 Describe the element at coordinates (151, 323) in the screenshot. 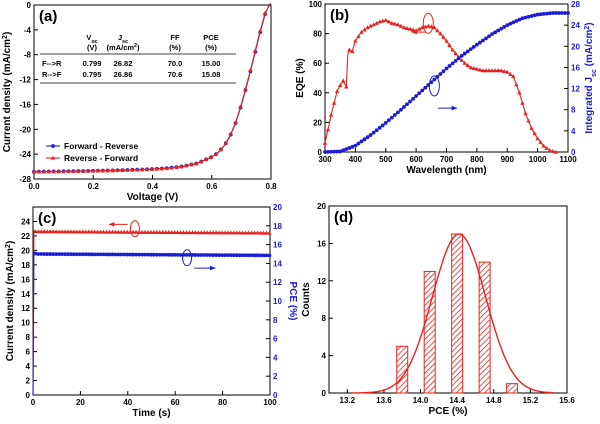

I see `pce-line` at that location.